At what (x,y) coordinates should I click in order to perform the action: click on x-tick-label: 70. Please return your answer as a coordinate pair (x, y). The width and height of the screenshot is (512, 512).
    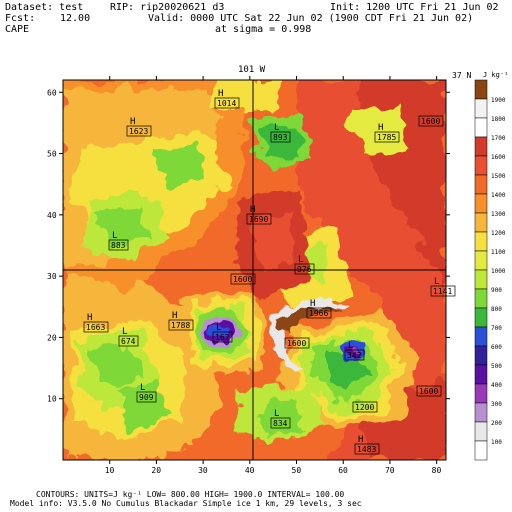
    Looking at the image, I should click on (390, 470).